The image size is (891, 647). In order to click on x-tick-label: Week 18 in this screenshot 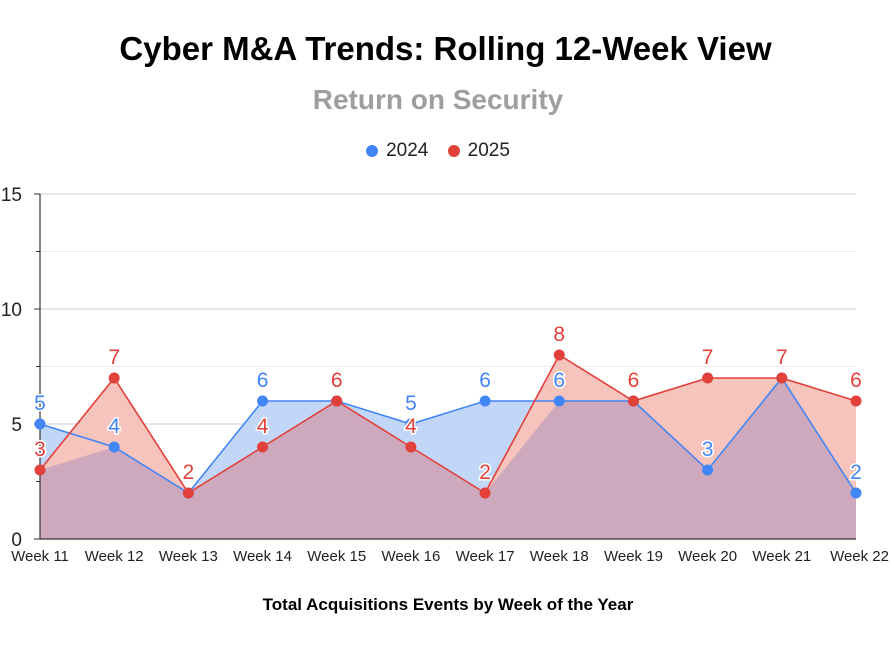, I will do `click(559, 556)`.